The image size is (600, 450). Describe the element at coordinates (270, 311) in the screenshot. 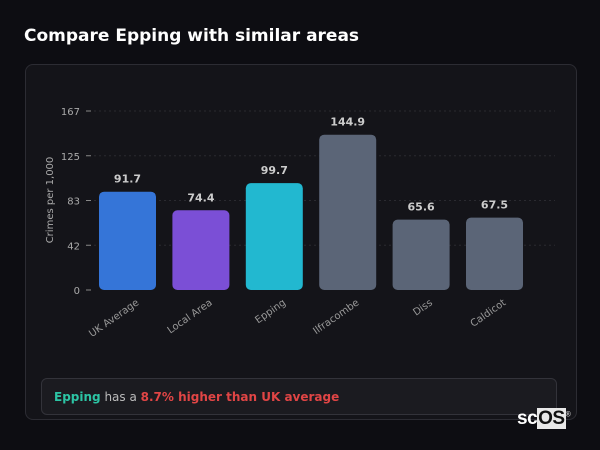

I see `x-tick-label: Epping` at that location.